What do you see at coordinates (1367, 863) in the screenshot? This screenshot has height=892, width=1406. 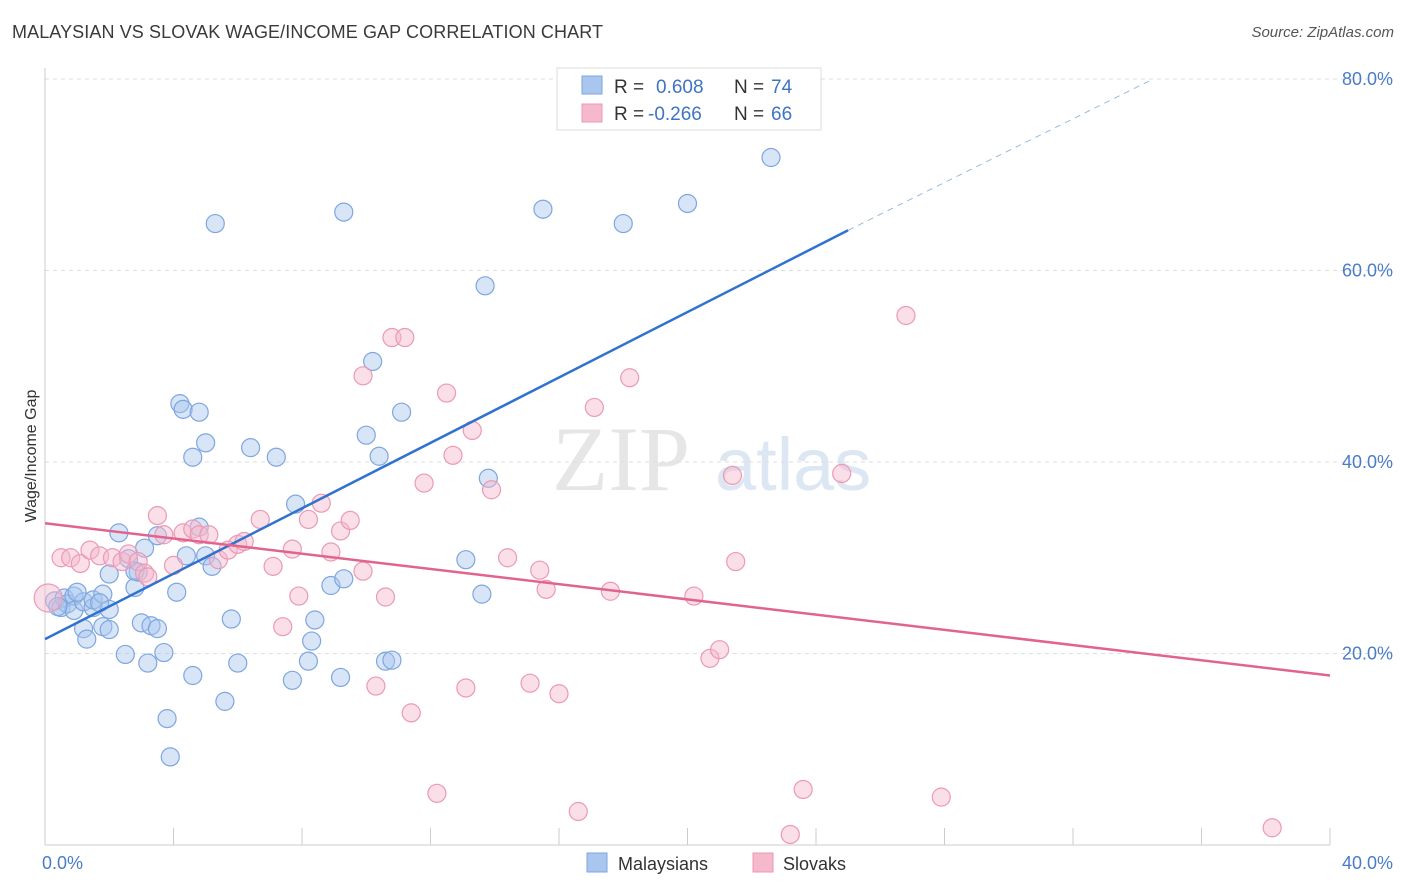 I see `x-tick-label-1: 40.0%` at bounding box center [1367, 863].